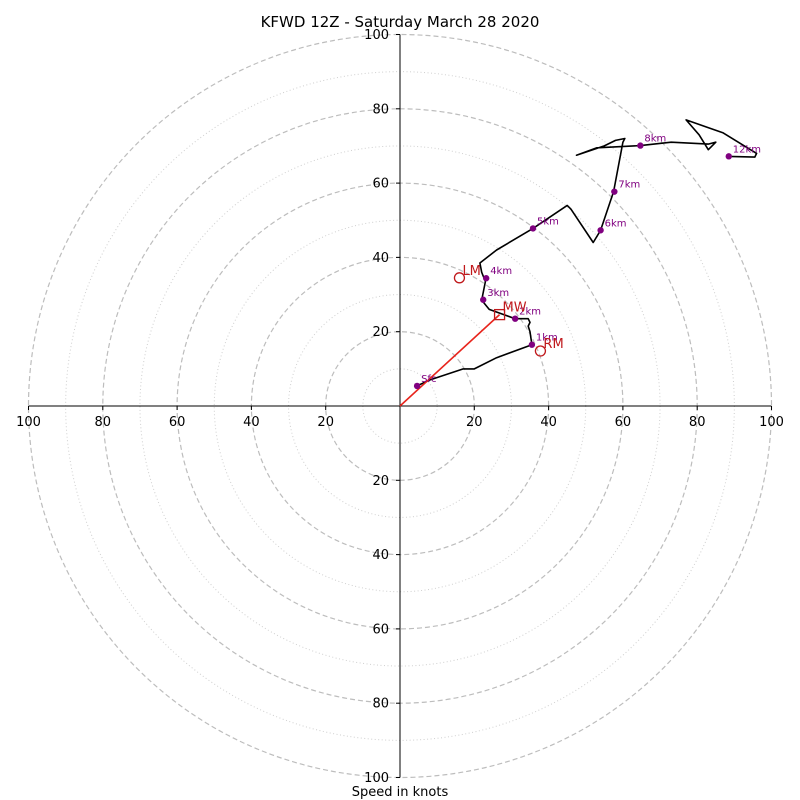 Image resolution: width=800 pixels, height=800 pixels. I want to click on hodograph-series, so click(587, 253).